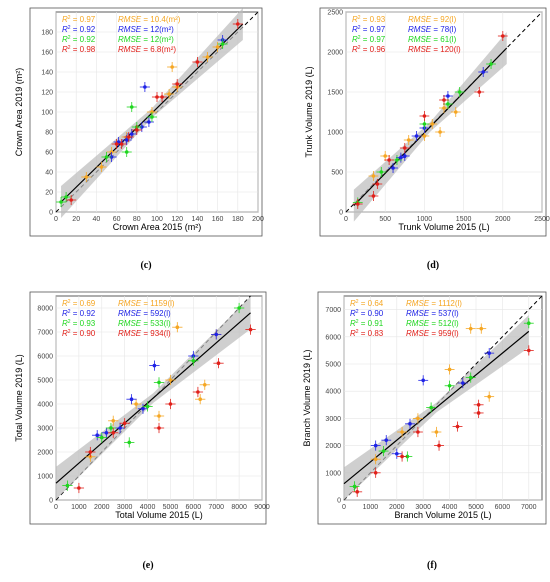 The image size is (550, 582). I want to click on x-tick-label: 20, so click(76, 219).